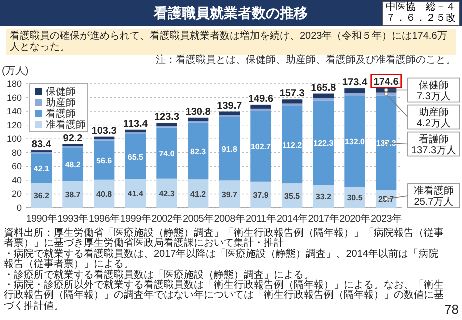  Describe the element at coordinates (42, 169) in the screenshot. I see `data-label: 42.1` at that location.